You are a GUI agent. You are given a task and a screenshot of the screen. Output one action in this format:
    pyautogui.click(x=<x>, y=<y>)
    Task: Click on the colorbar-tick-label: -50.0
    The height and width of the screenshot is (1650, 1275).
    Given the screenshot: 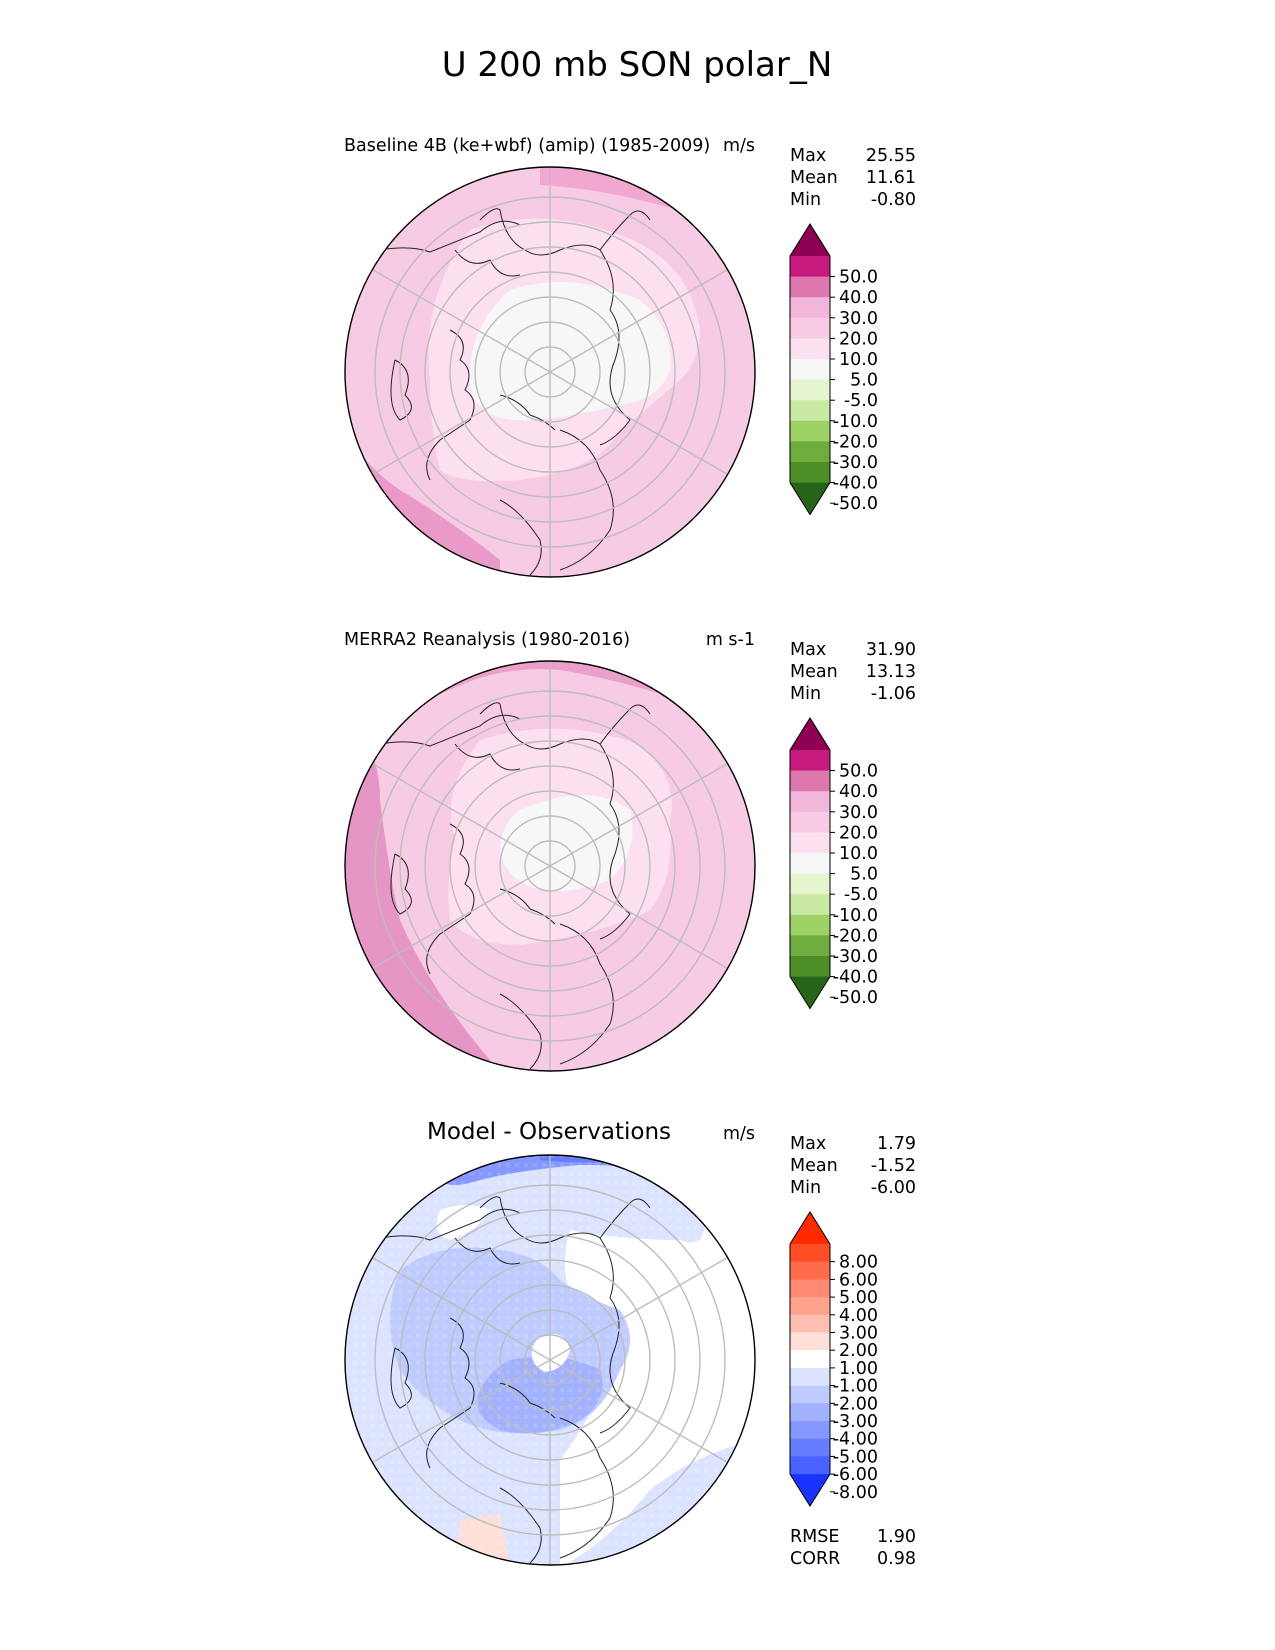 What is the action you would take?
    pyautogui.click(x=855, y=504)
    